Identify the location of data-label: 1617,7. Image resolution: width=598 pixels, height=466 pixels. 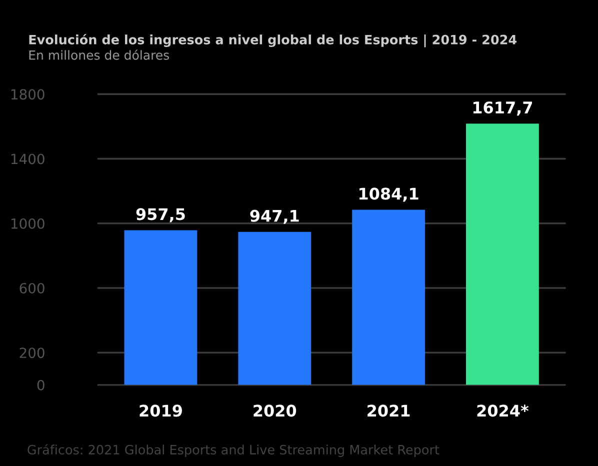
(502, 108).